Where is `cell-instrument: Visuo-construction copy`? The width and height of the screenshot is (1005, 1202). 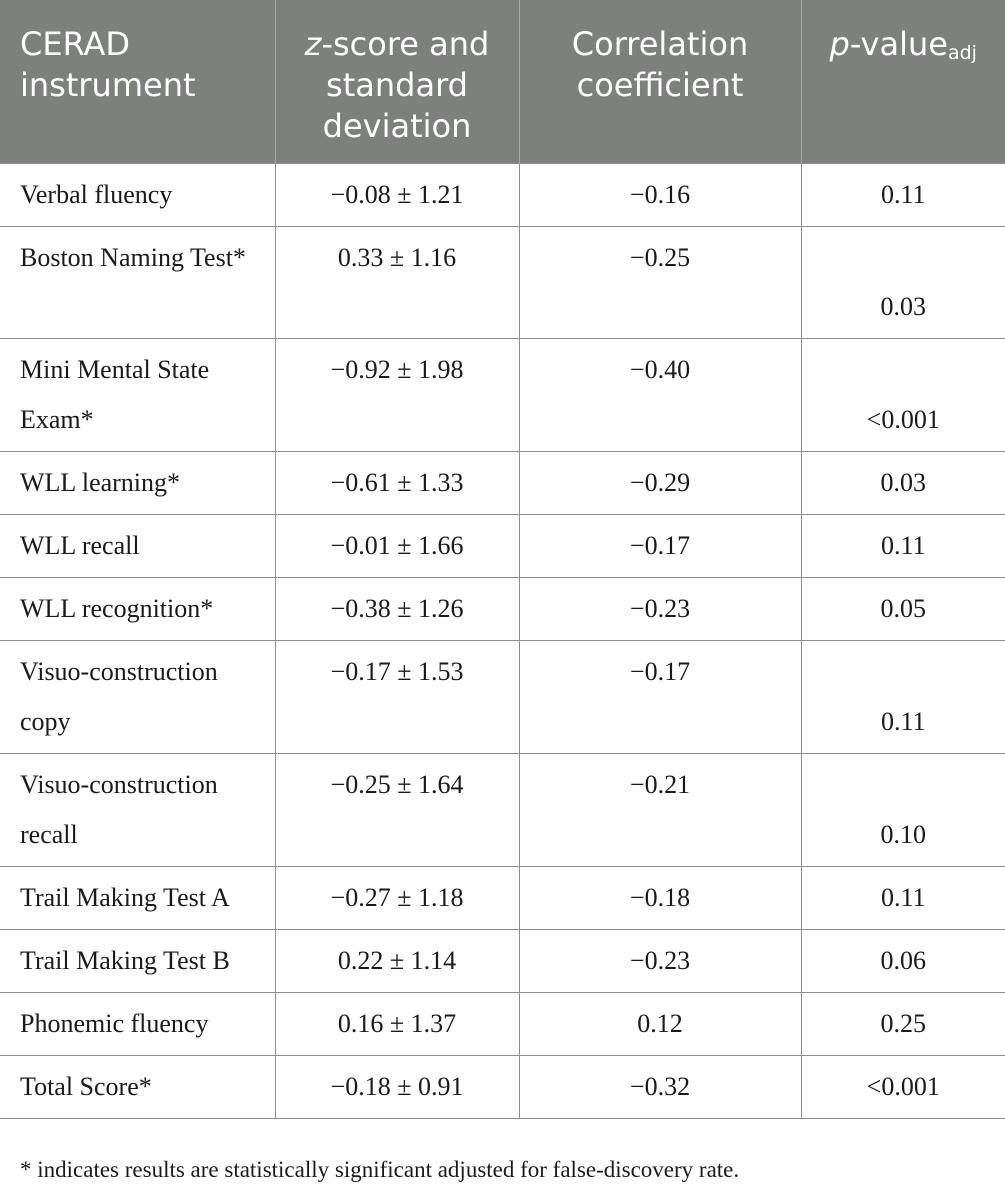
cell-instrument: Visuo-construction copy is located at coordinates (138, 697).